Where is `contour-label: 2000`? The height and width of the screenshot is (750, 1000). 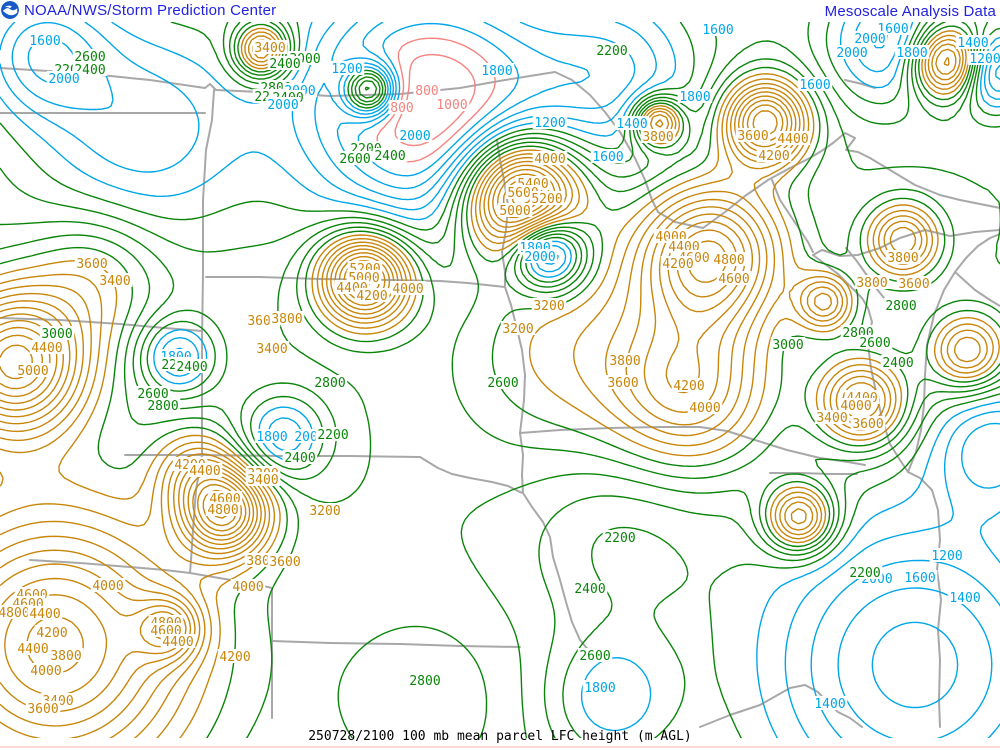 contour-label: 2000 is located at coordinates (63, 79).